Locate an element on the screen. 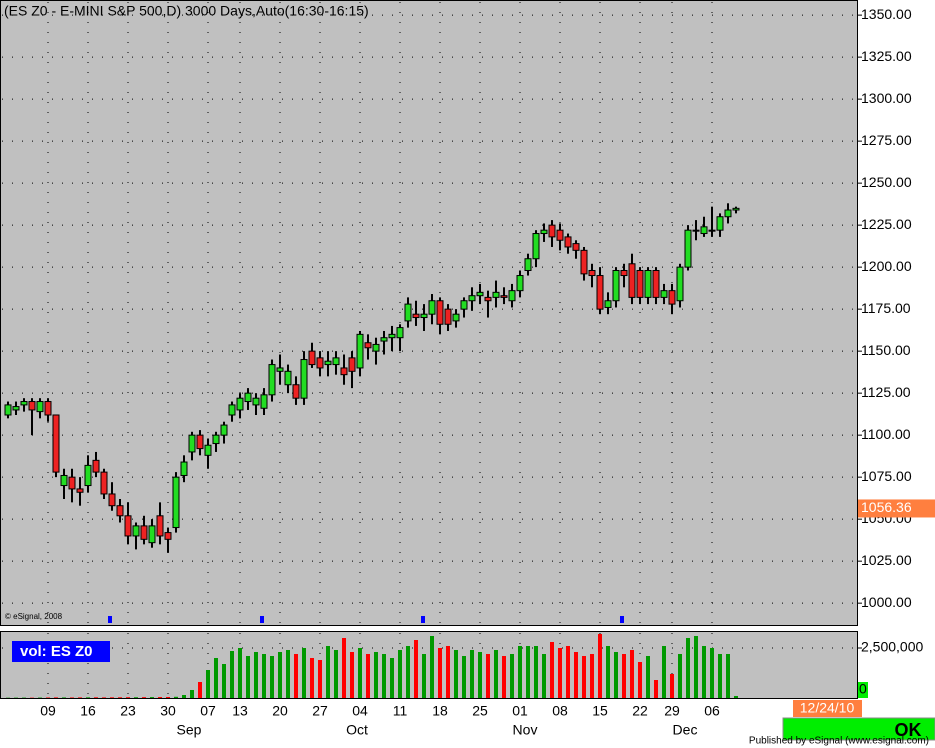  x-tick-label: 18 is located at coordinates (440, 711).